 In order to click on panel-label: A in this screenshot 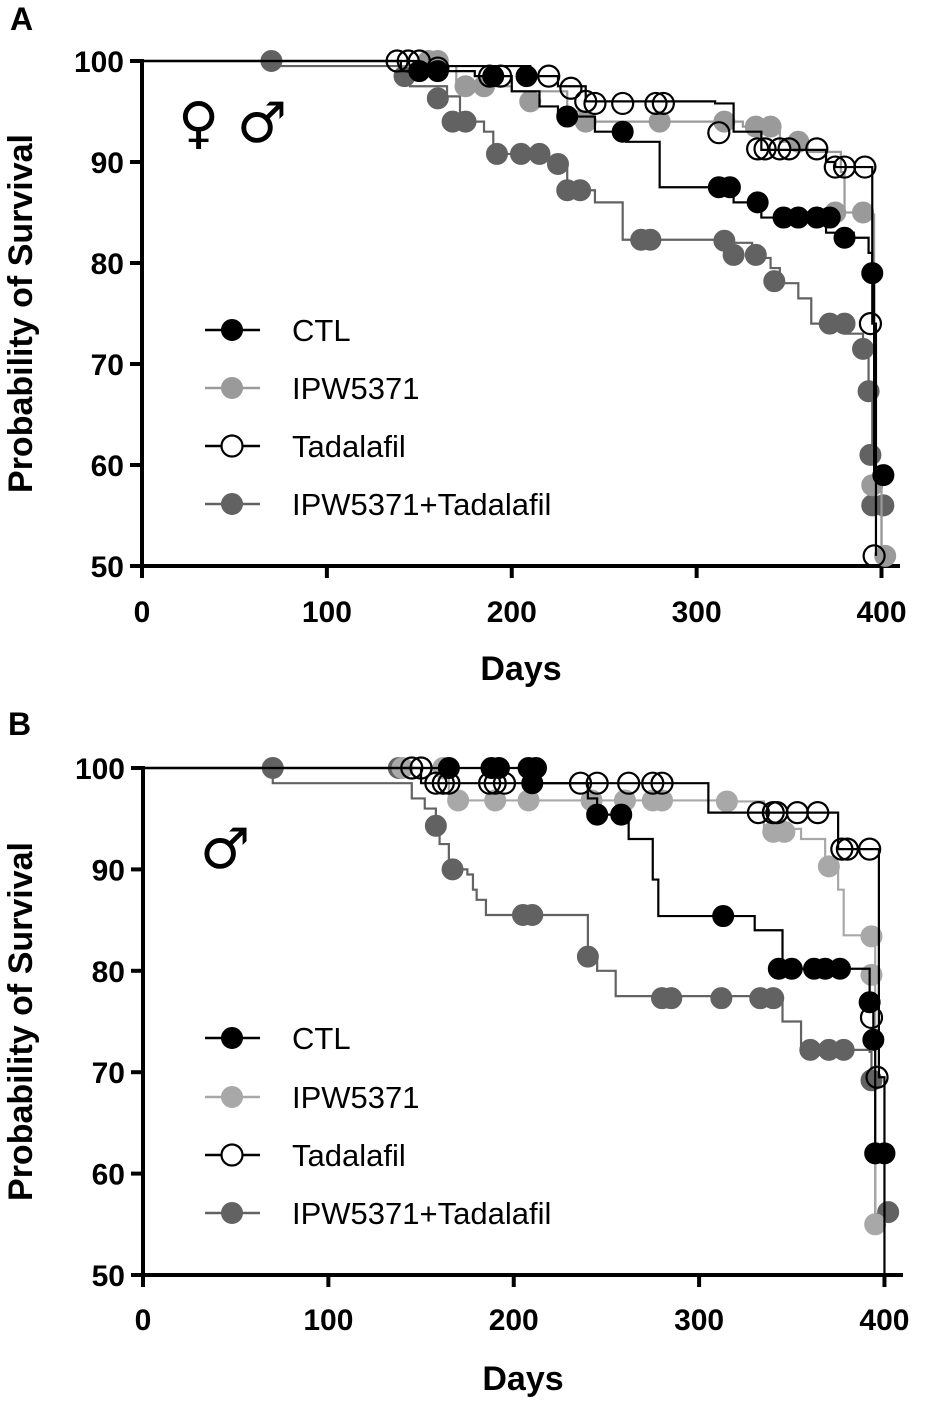, I will do `click(21, 19)`.